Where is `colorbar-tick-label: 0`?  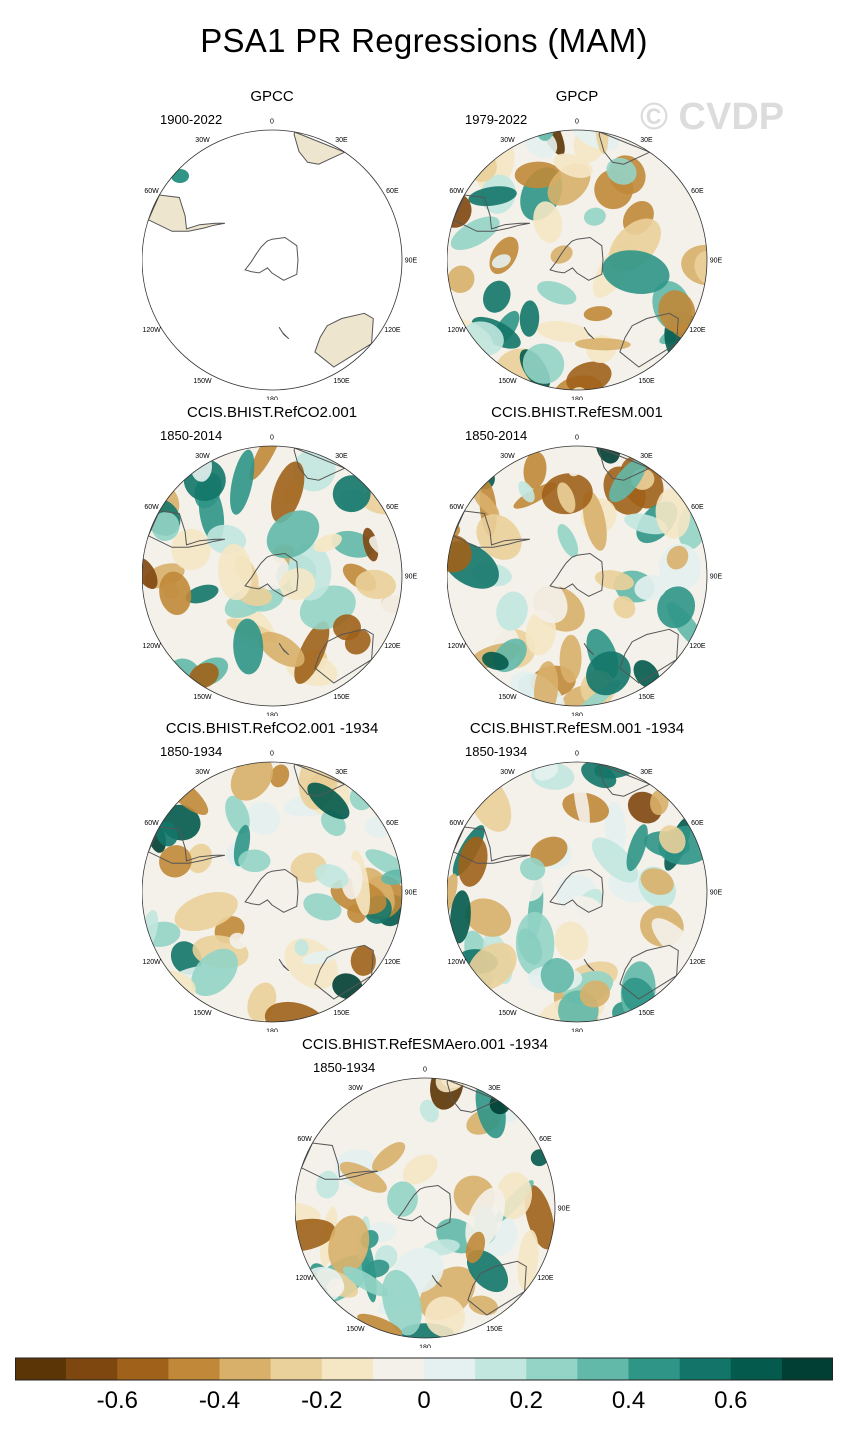 colorbar-tick-label: 0 is located at coordinates (423, 1400).